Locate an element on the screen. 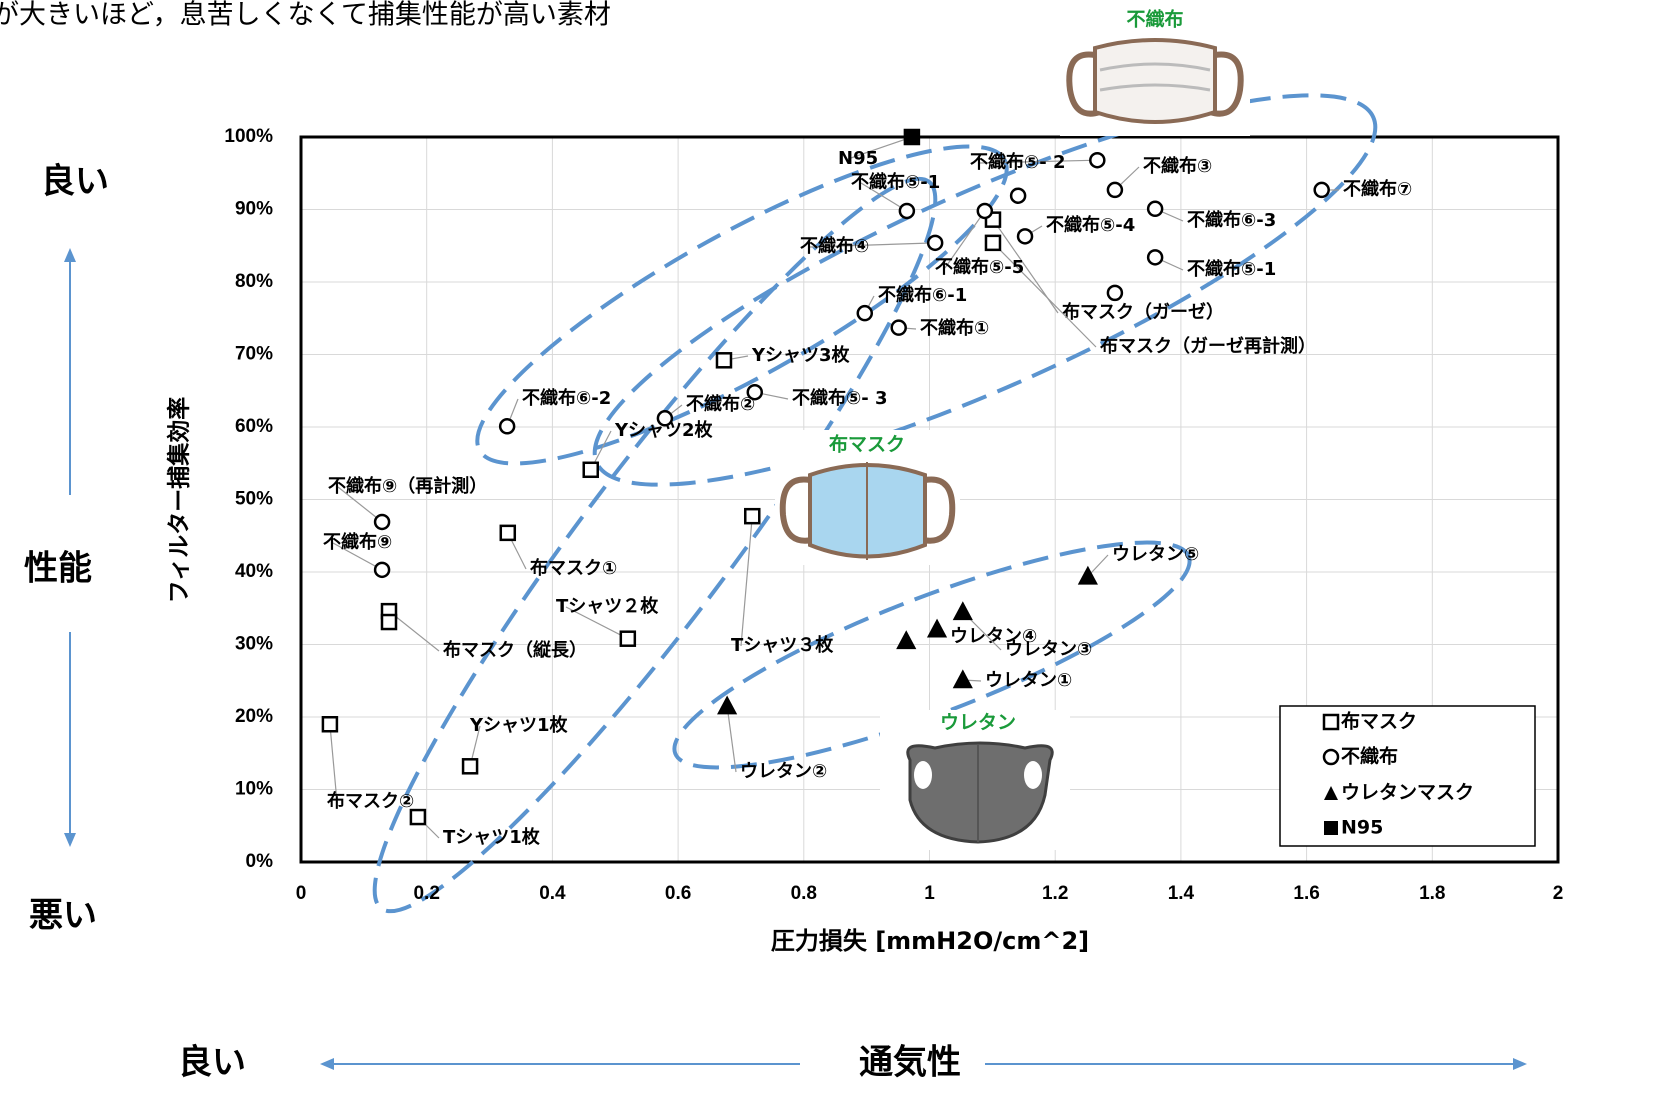 The image size is (1672, 1095). x-tick-label: 1.4 is located at coordinates (1181, 893).